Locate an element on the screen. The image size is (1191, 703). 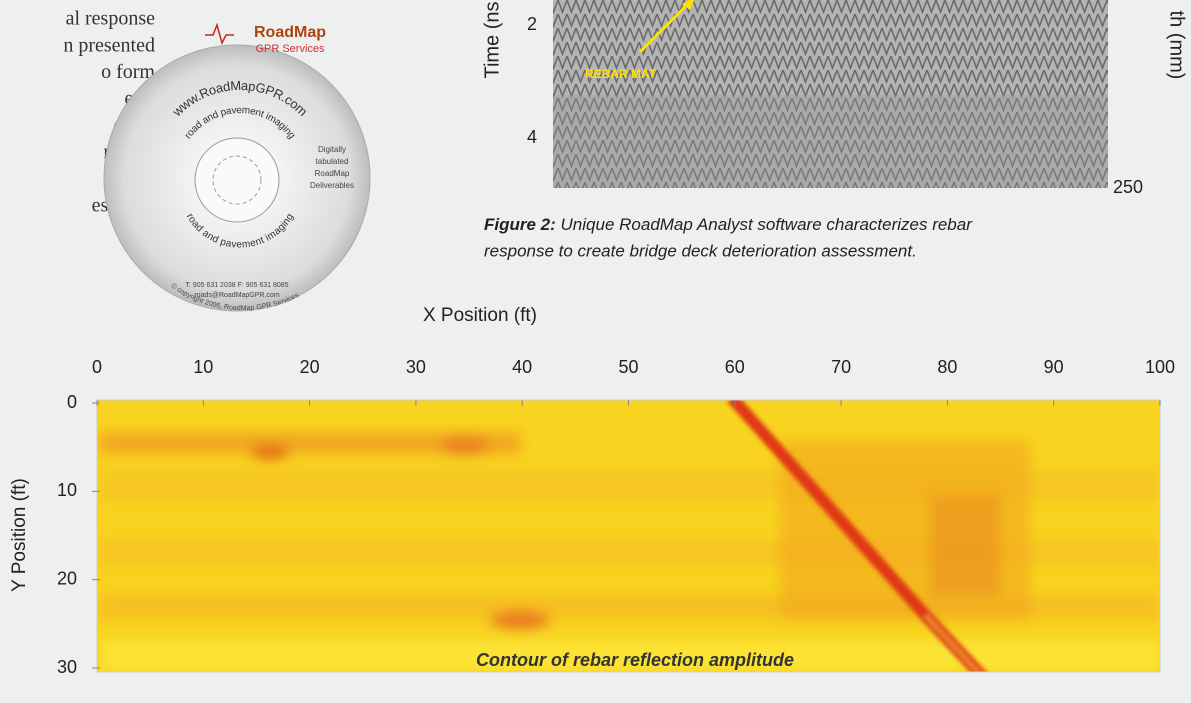
cd-side-line: Deliverables is located at coordinates (332, 185).